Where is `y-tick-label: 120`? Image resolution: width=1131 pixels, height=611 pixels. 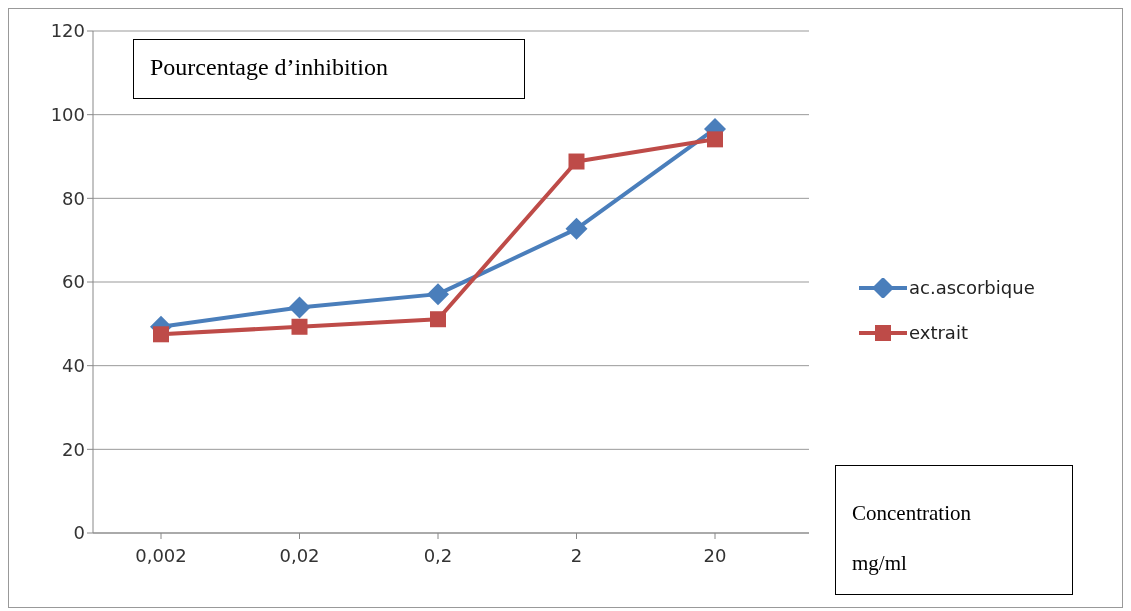
y-tick-label: 120 is located at coordinates (67, 31).